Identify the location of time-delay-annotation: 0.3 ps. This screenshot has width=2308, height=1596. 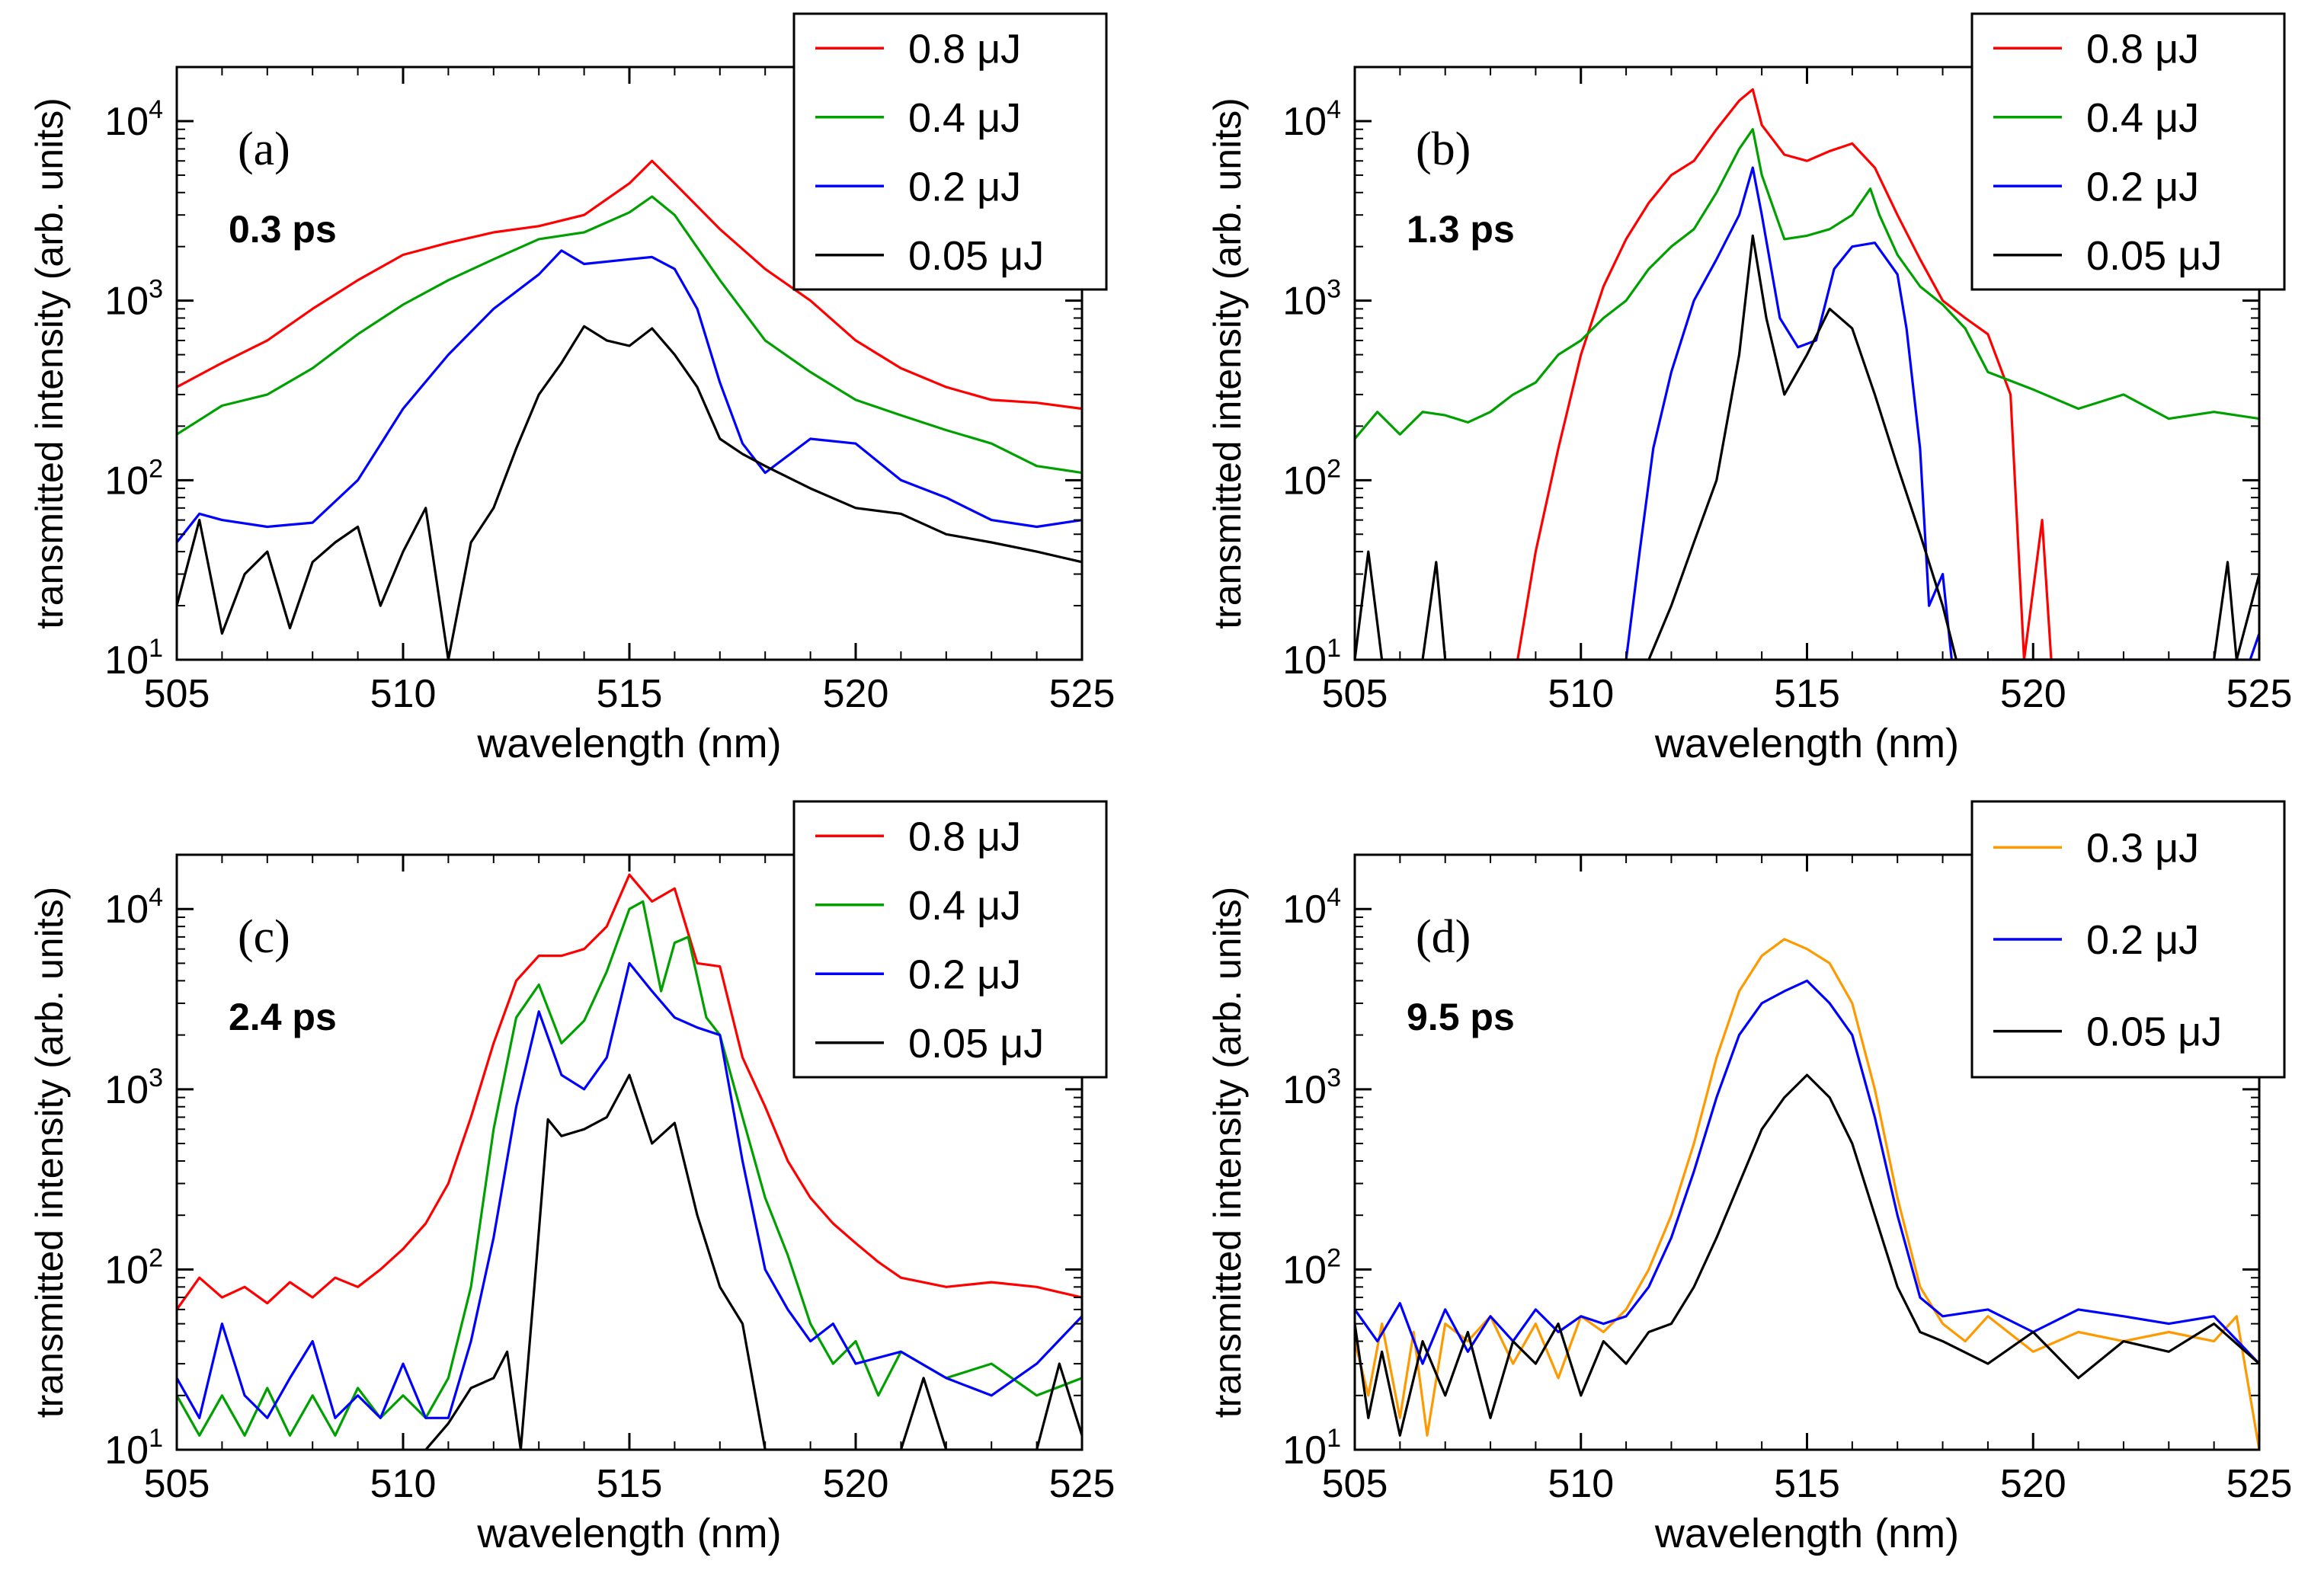
(283, 229).